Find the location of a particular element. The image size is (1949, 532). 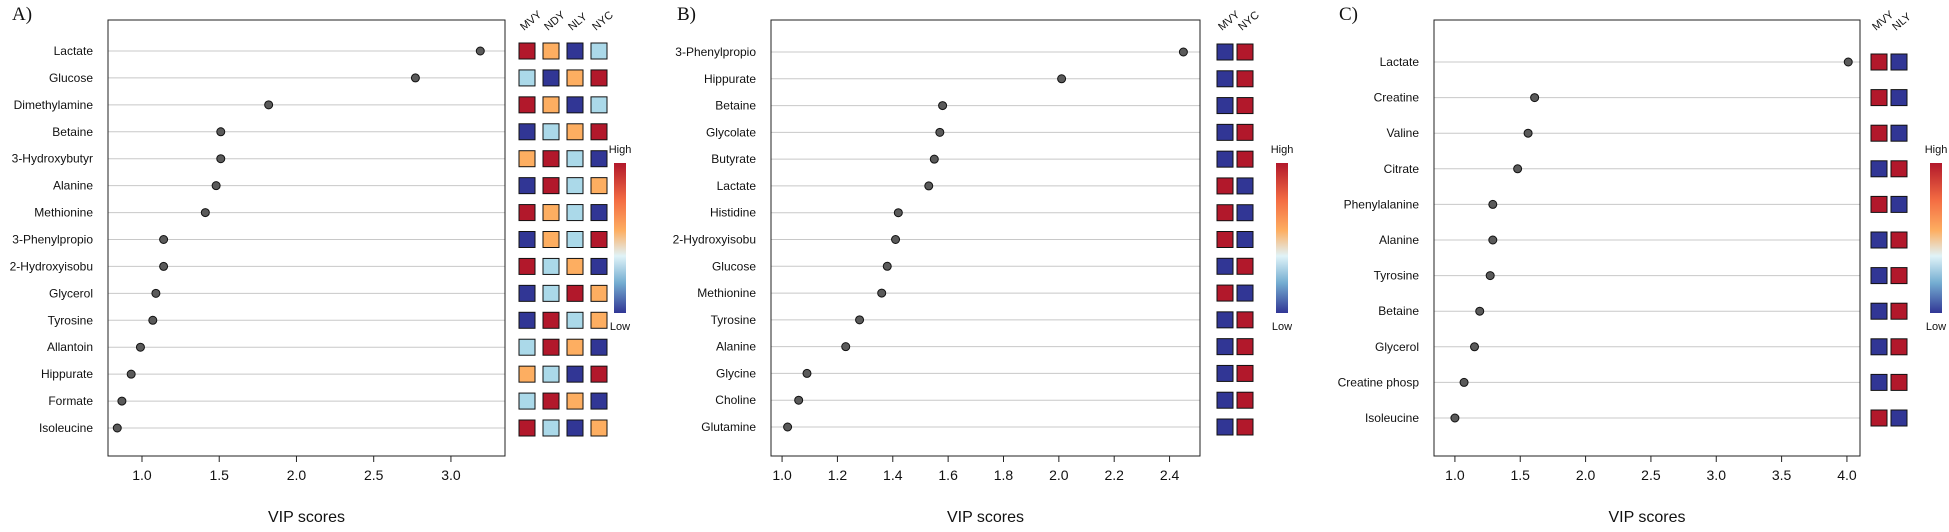

x-tick-label: 1.8 is located at coordinates (1004, 475).